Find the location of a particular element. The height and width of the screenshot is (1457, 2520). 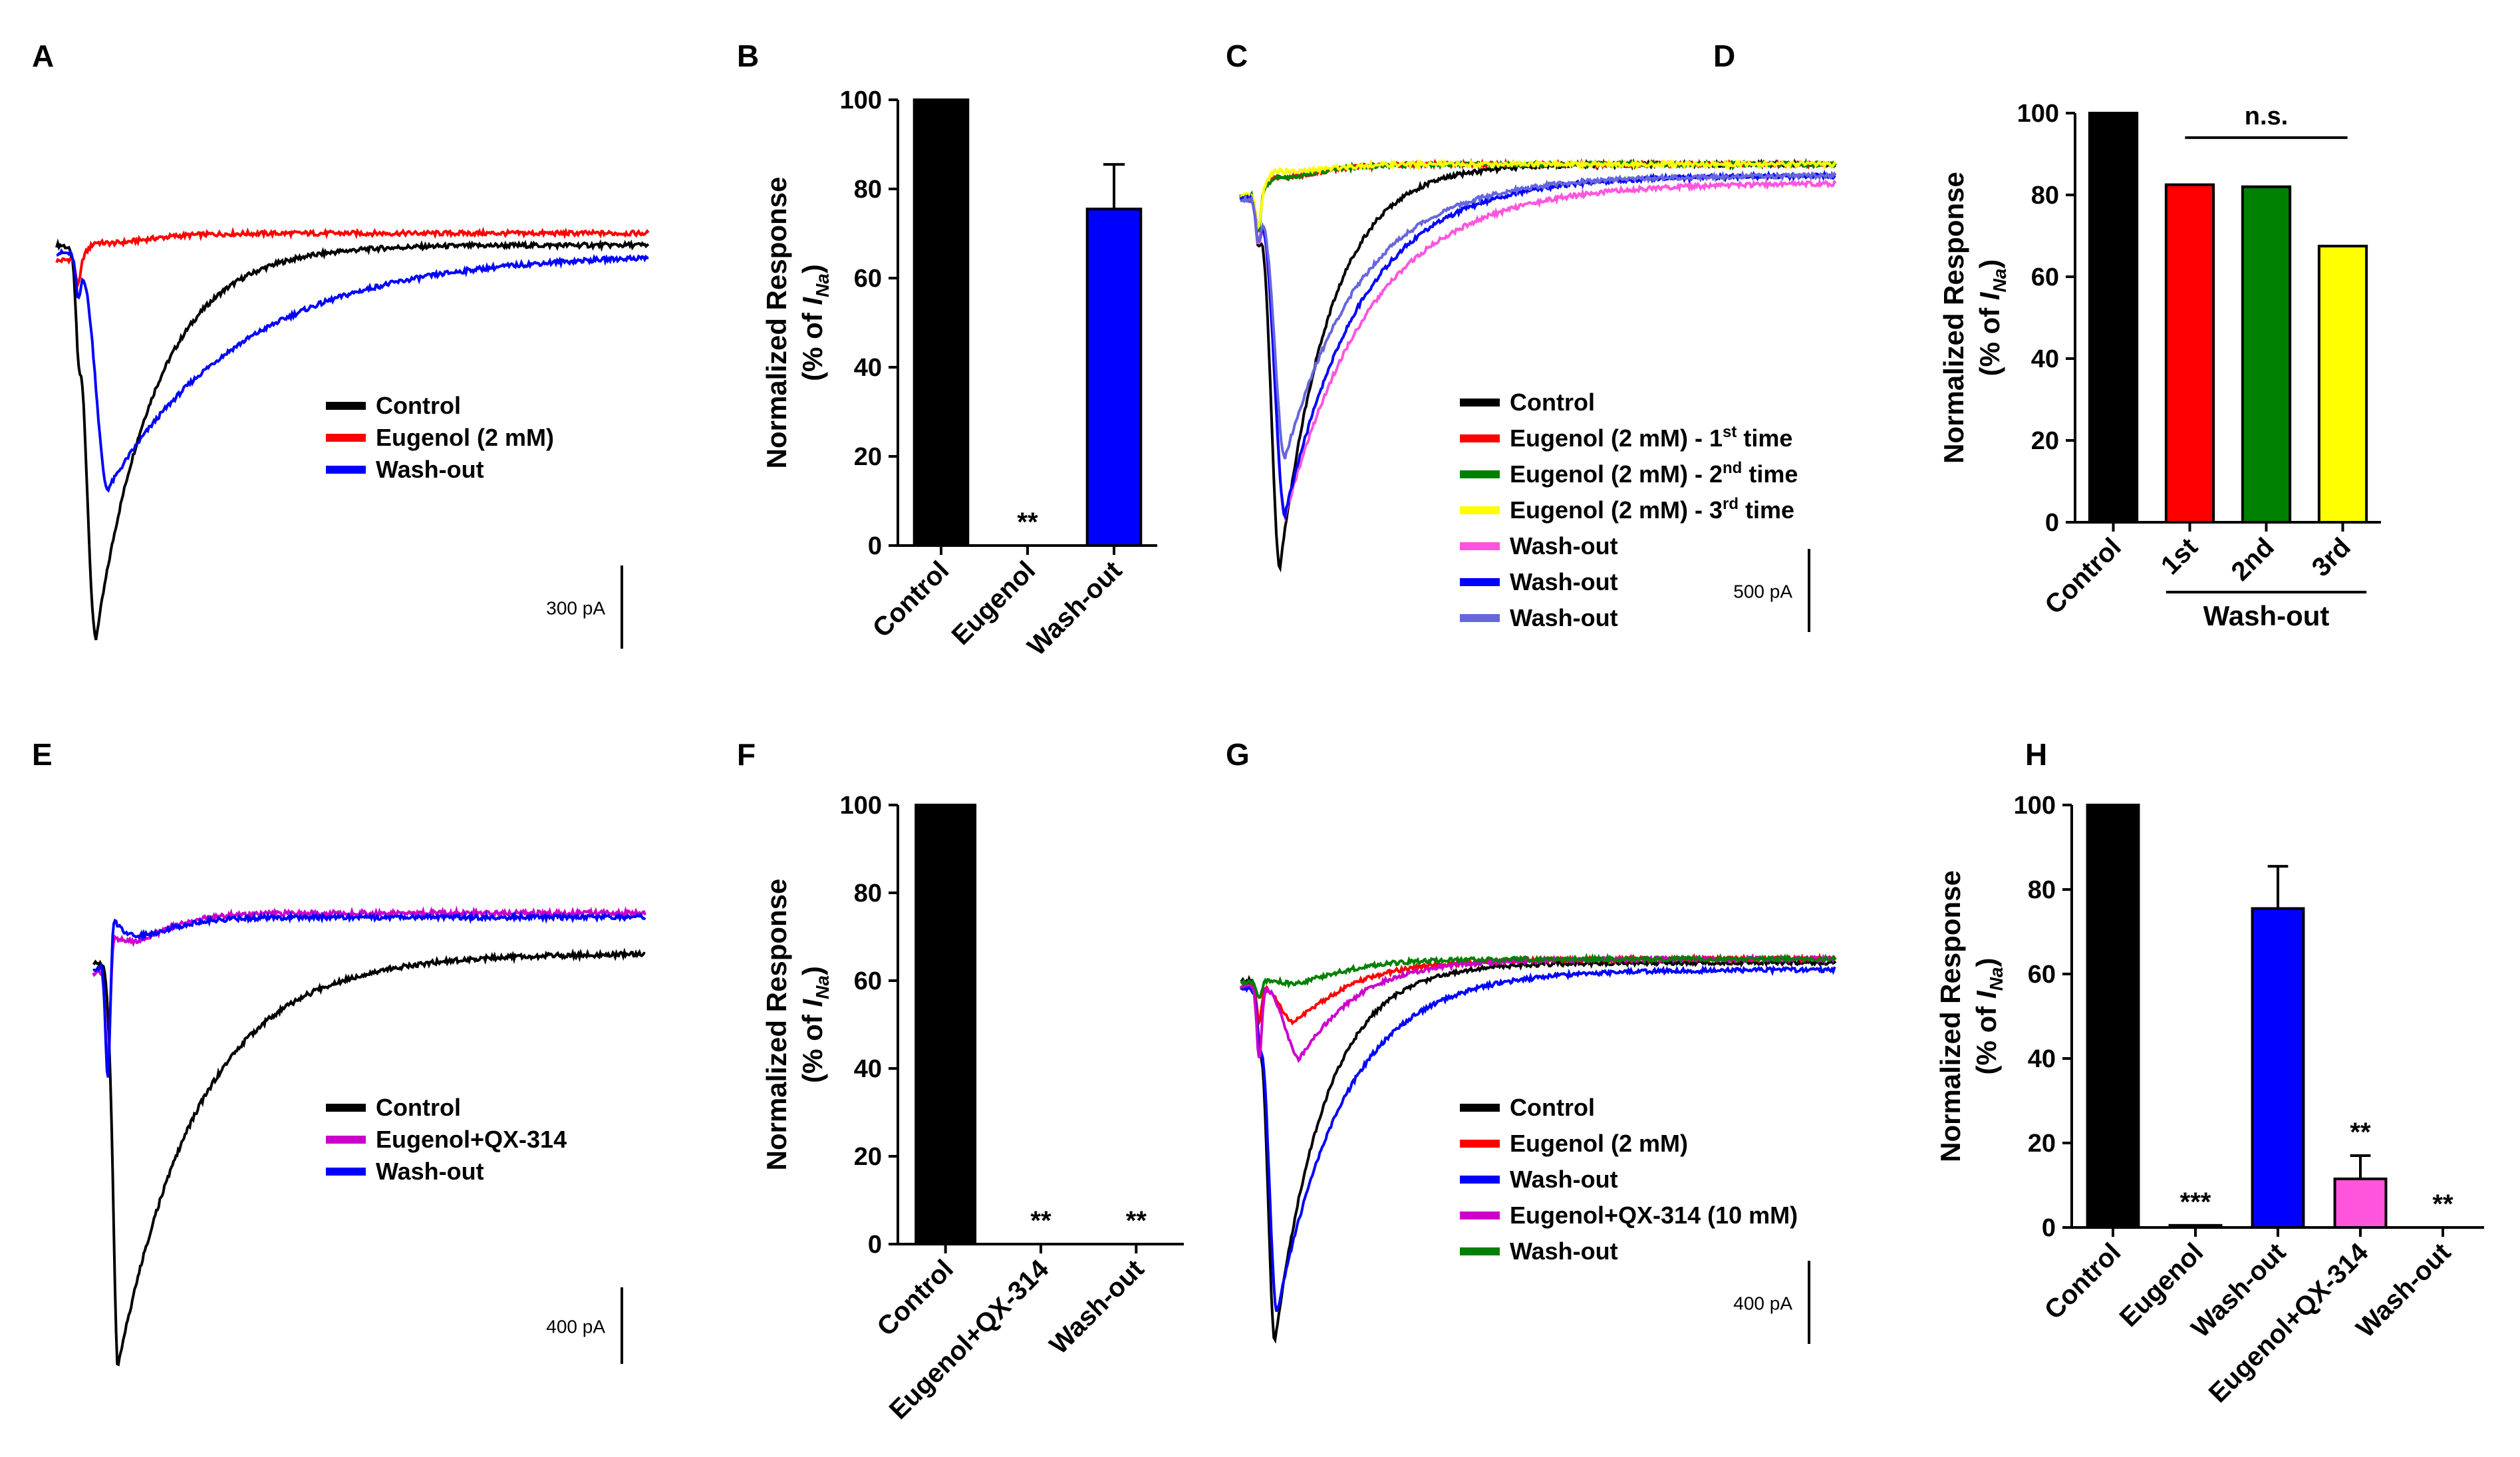

panel-label: A is located at coordinates (43, 56).